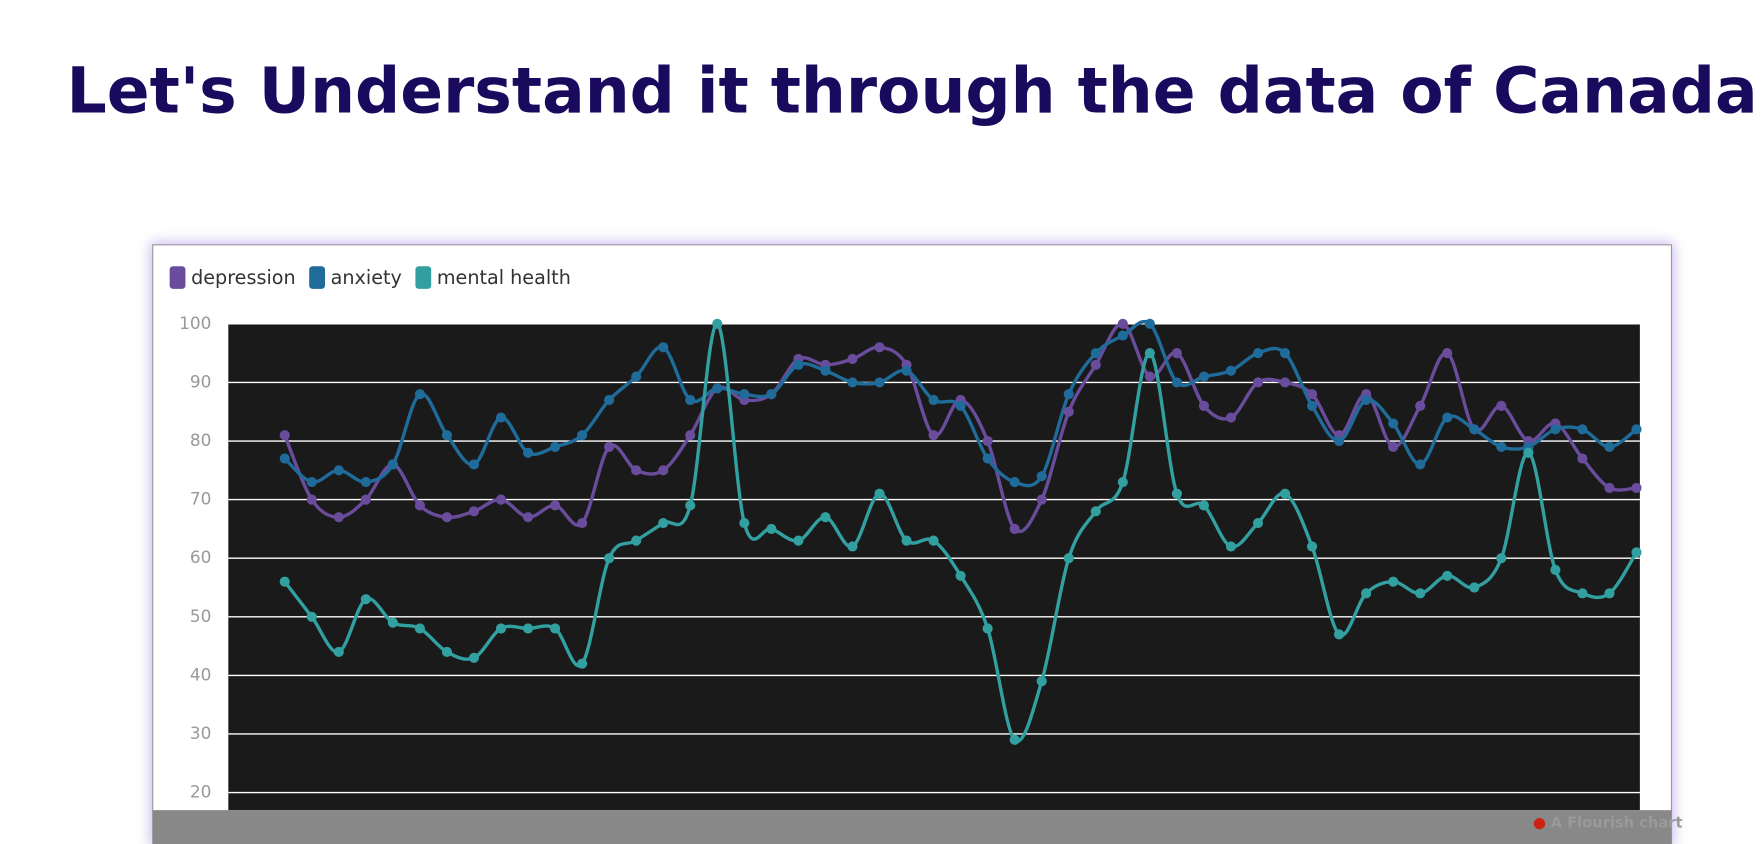  Describe the element at coordinates (201, 440) in the screenshot. I see `y-tick-label: 80` at that location.